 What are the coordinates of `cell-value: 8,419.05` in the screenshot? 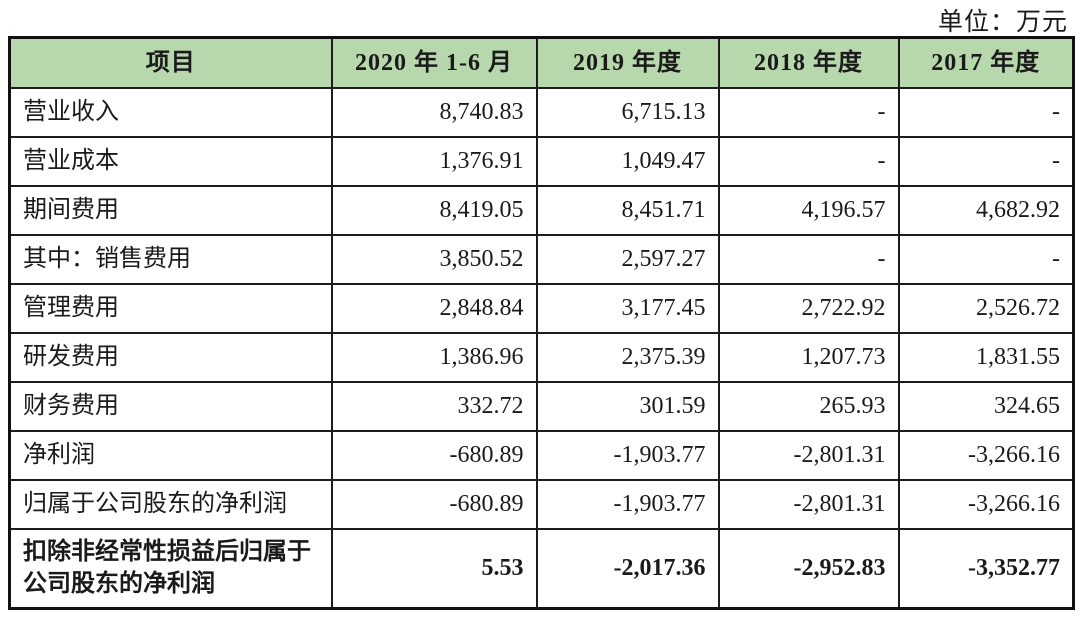 It's located at (434, 210).